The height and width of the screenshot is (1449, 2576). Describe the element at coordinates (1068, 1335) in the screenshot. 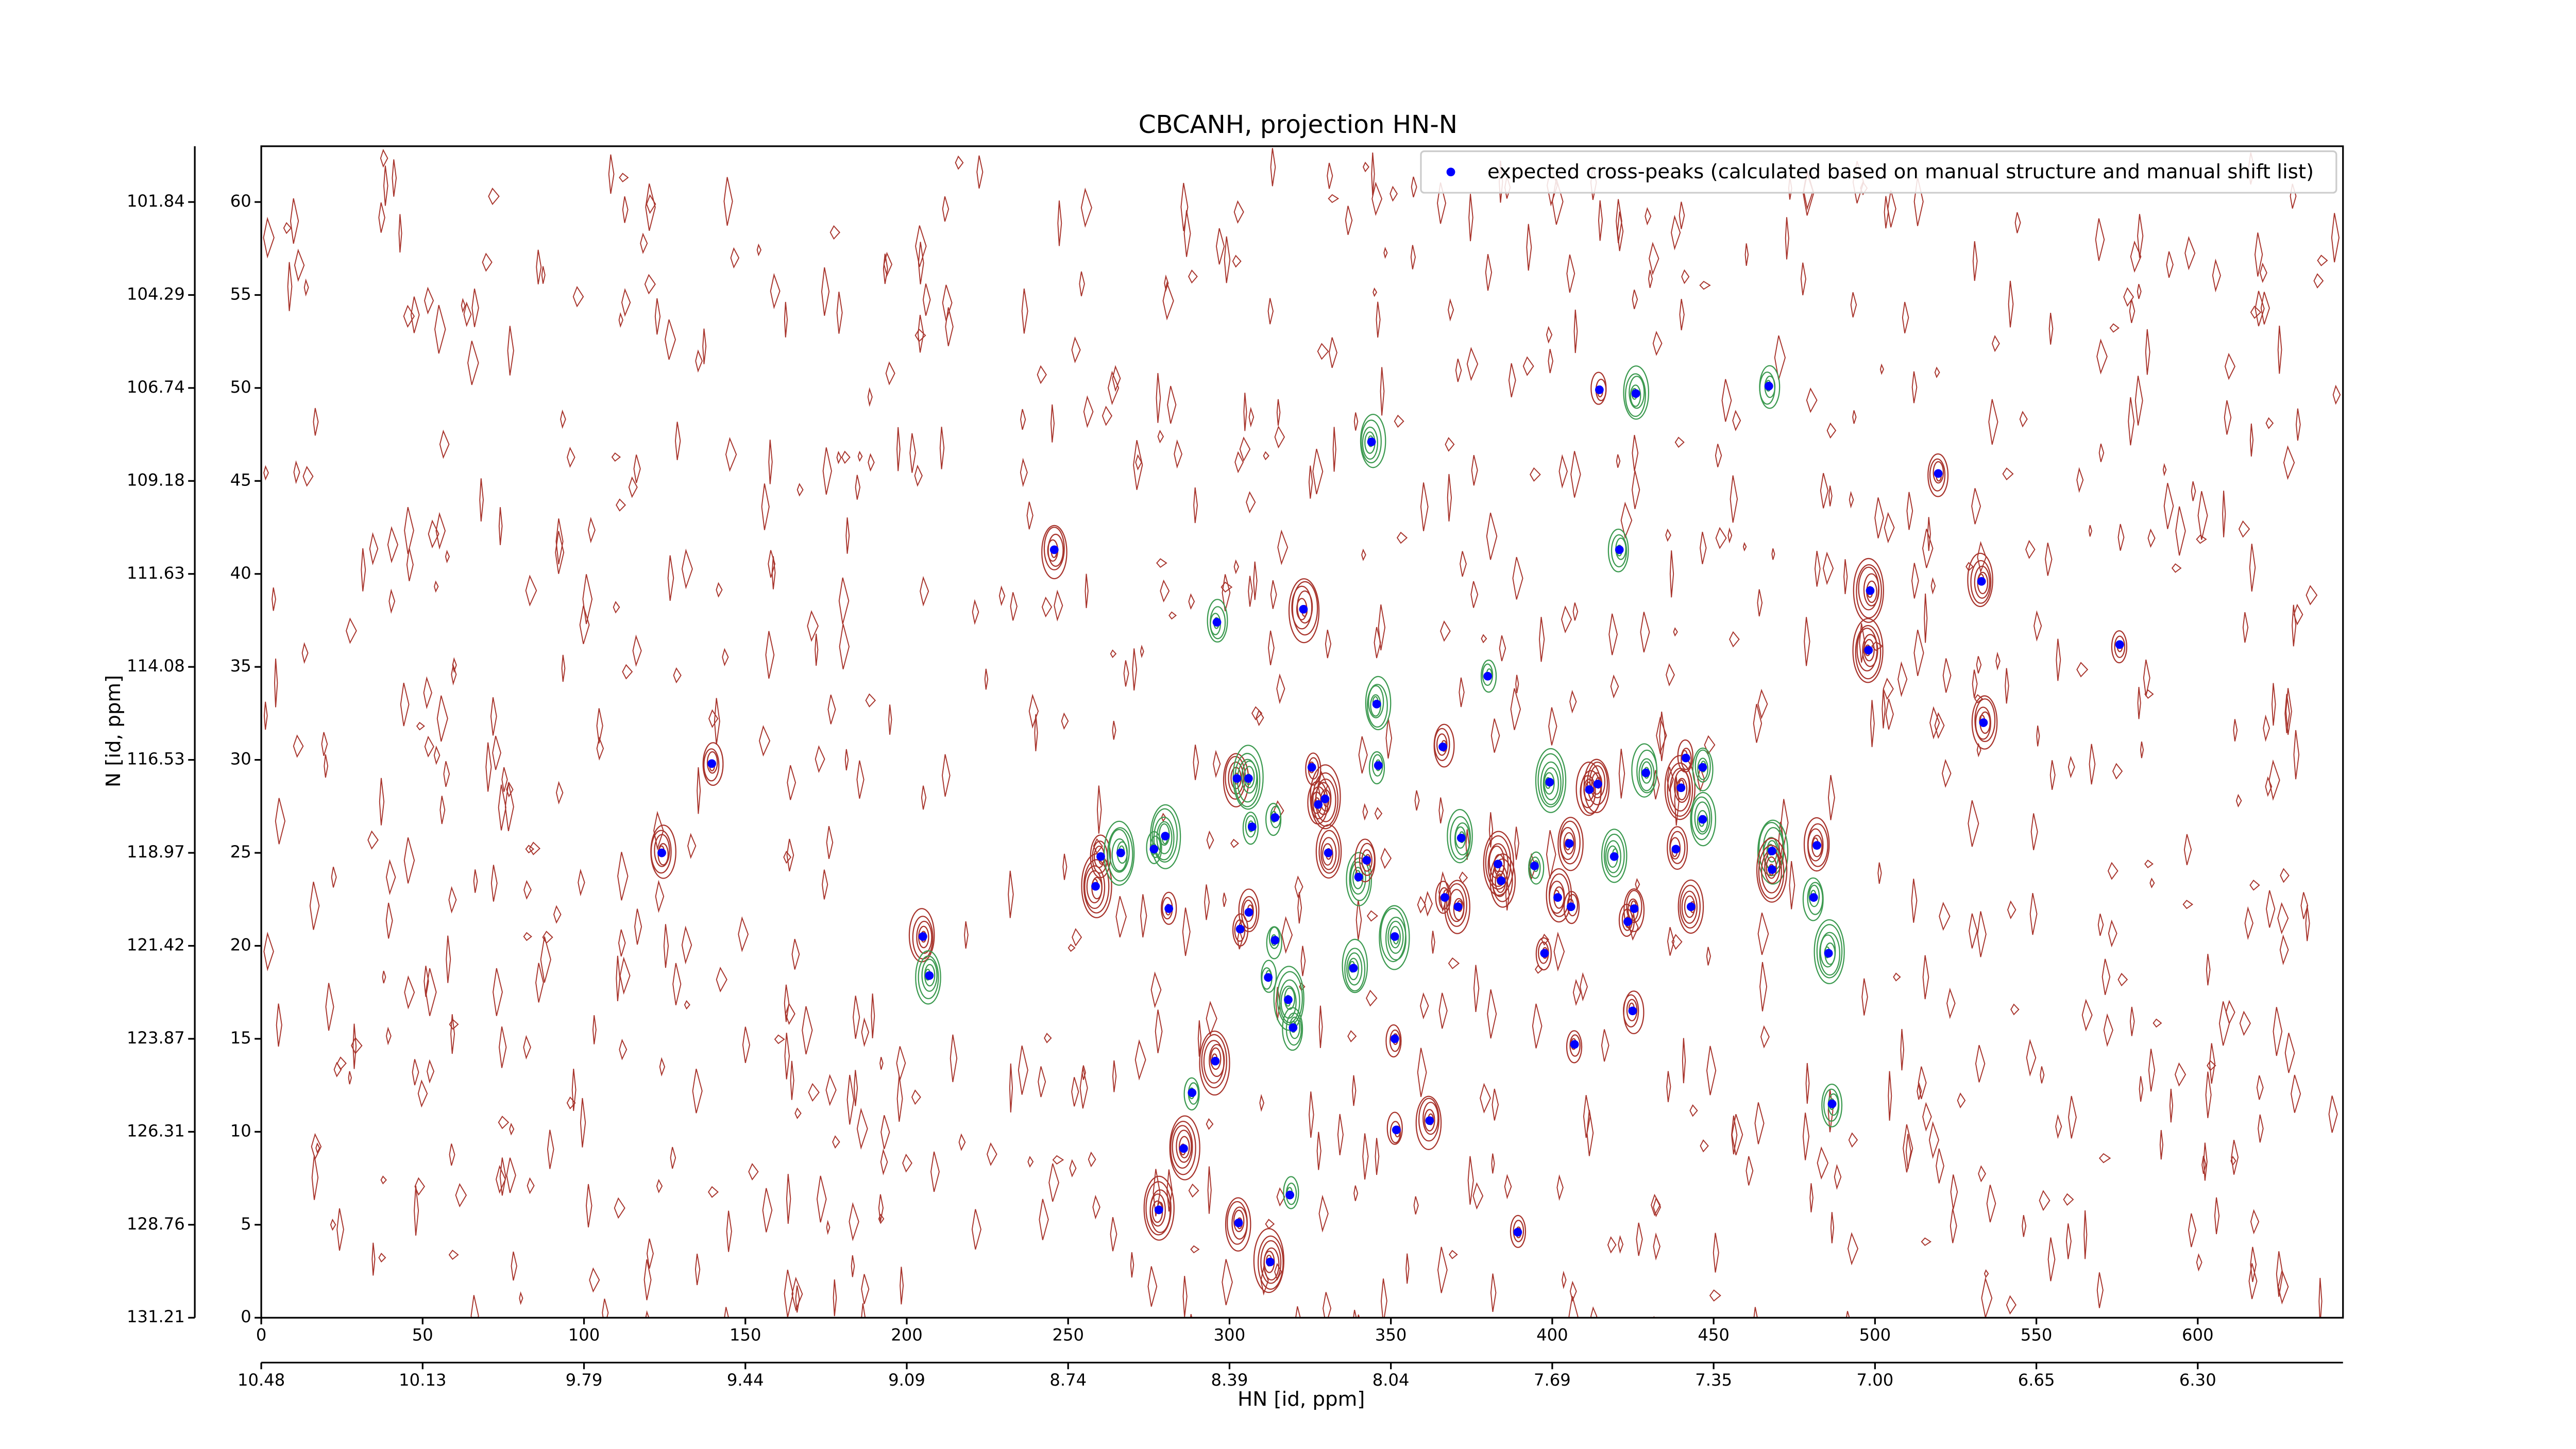

I see `x-tick-label: 250` at that location.